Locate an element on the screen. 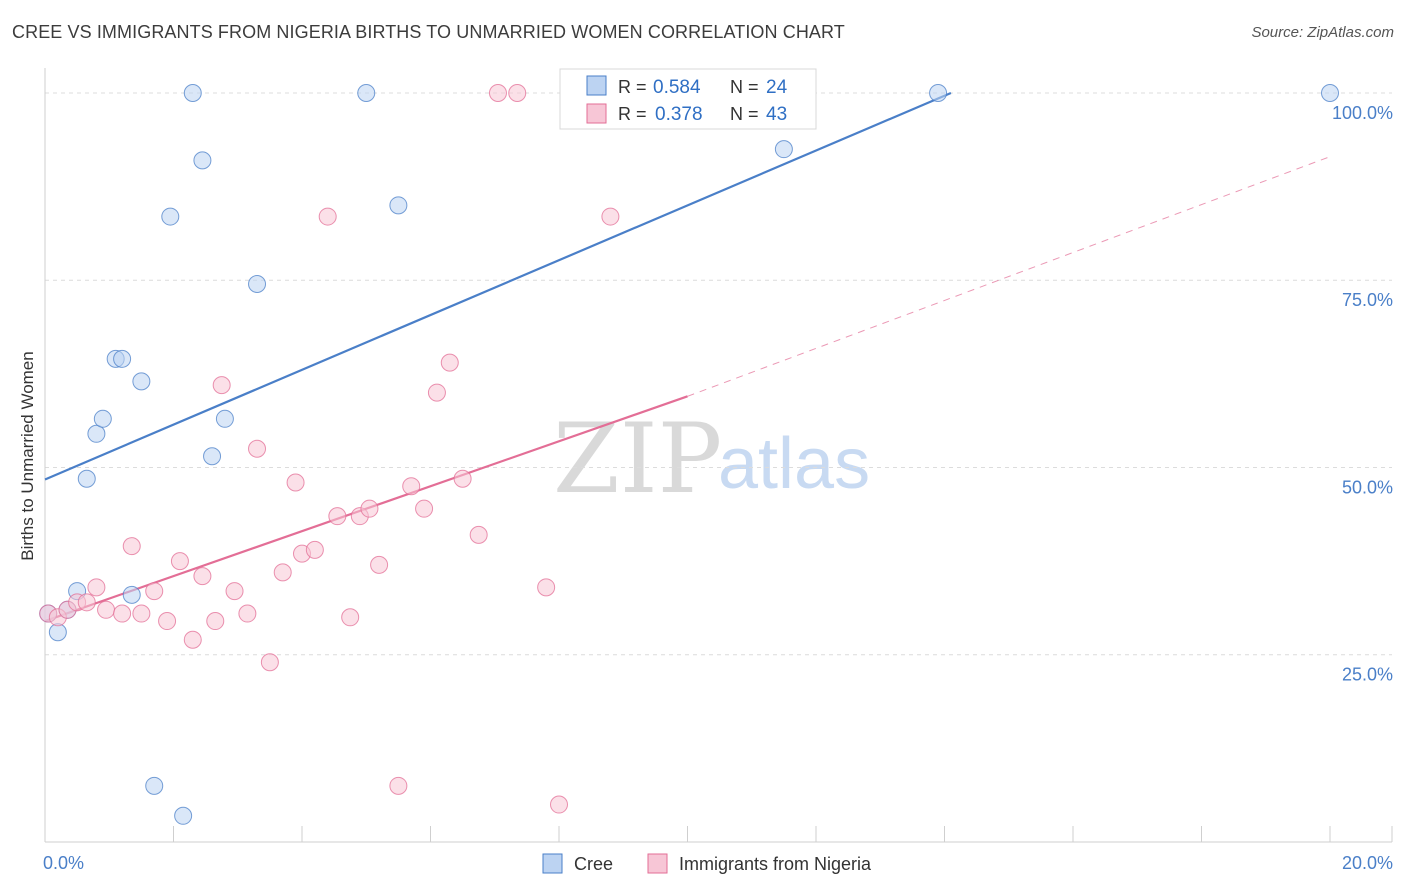  bottom-legend-swatch-cree is located at coordinates (552, 863).